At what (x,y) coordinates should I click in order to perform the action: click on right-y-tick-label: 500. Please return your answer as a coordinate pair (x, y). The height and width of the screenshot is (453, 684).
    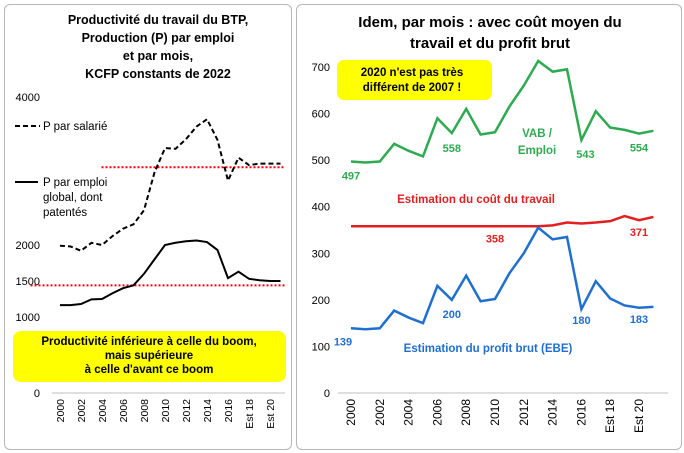
    Looking at the image, I should click on (321, 161).